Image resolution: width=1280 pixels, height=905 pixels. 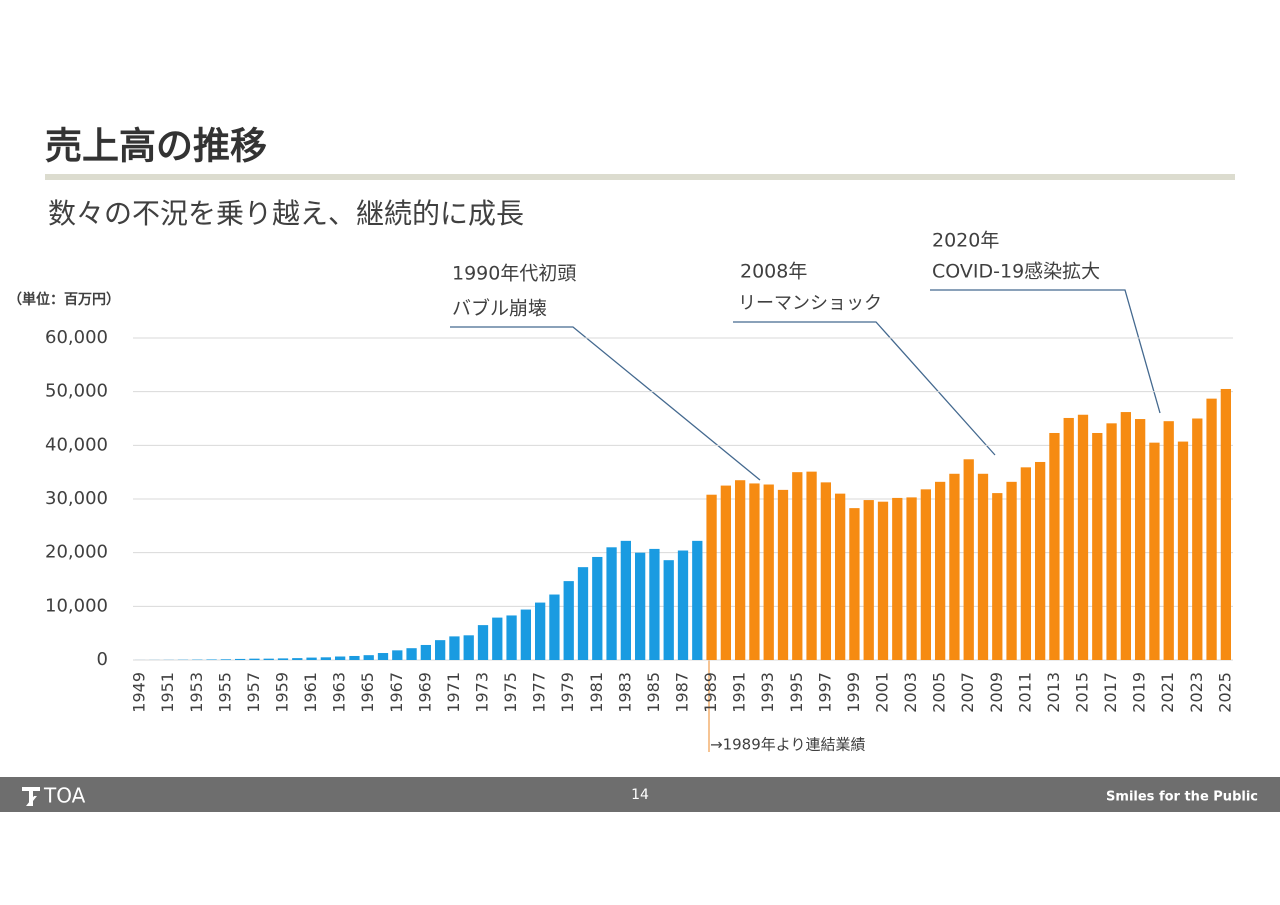 I want to click on x-tick-label: 2001, so click(x=882, y=692).